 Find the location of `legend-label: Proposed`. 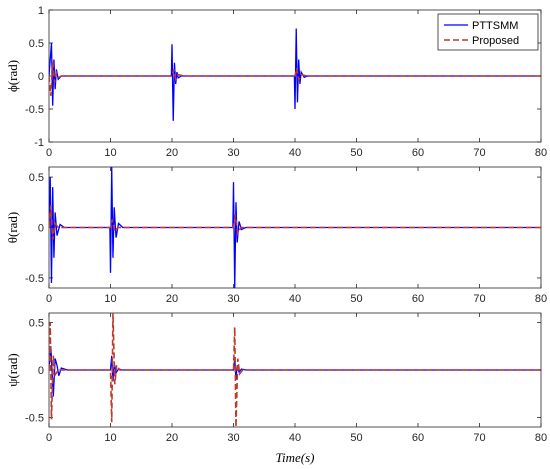

legend-label: Proposed is located at coordinates (495, 41).